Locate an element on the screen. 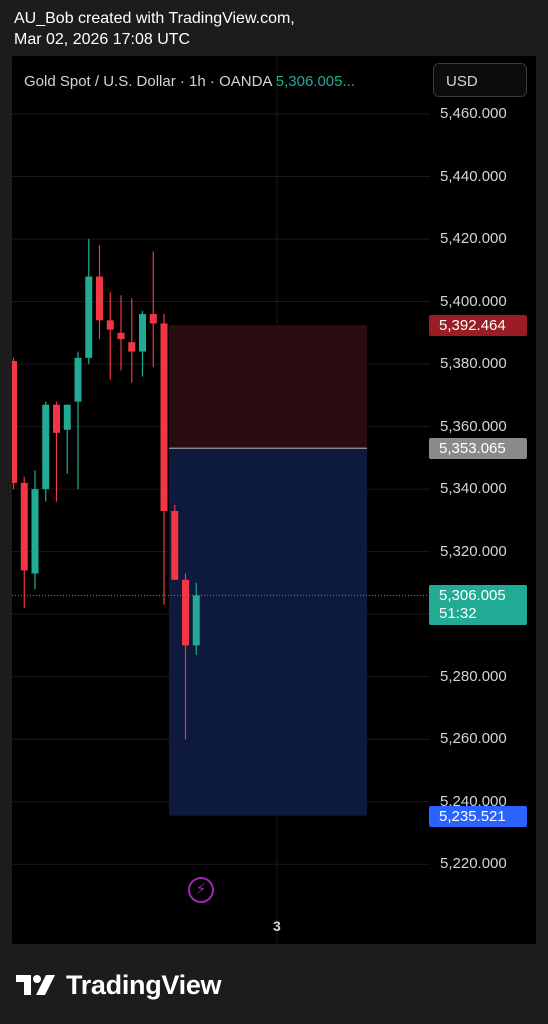 The height and width of the screenshot is (1024, 548). lightning-bolt-icon: ⚡︎ is located at coordinates (201, 890).